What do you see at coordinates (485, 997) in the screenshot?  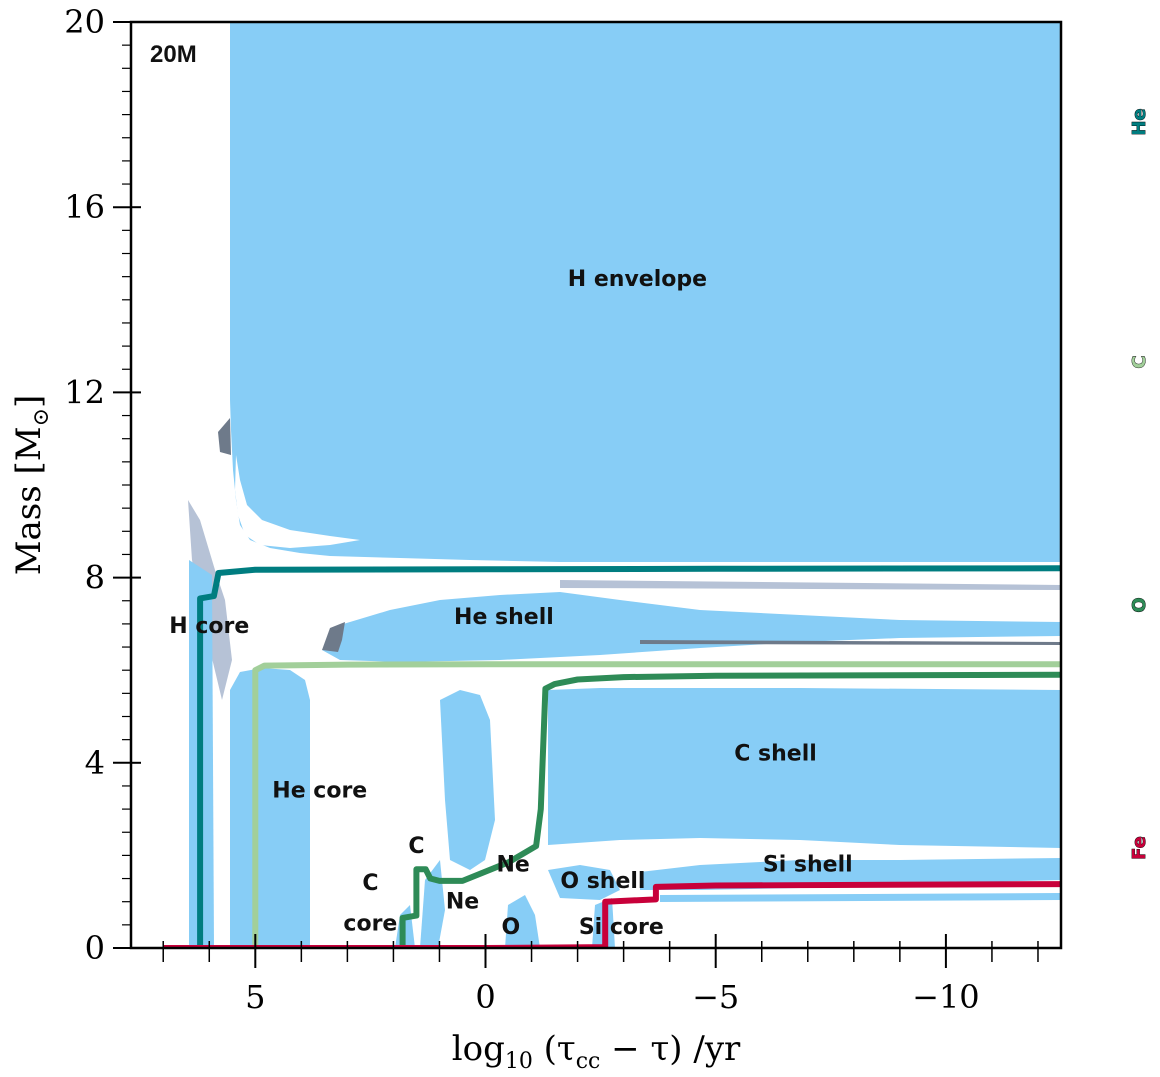 I see `x-tick-label: 0` at bounding box center [485, 997].